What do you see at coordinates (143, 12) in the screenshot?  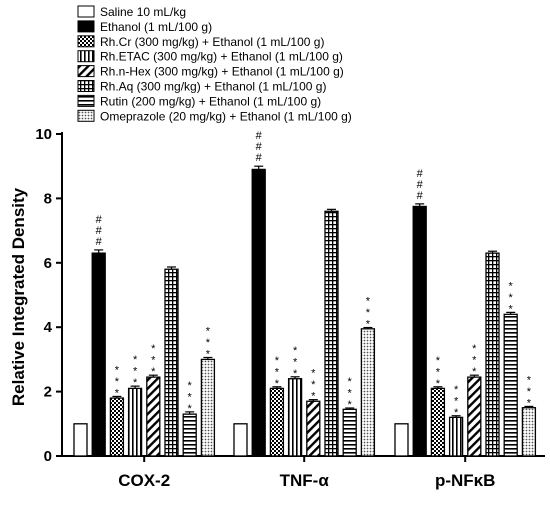 I see `legend-label: Saline 10 mL/kg` at bounding box center [143, 12].